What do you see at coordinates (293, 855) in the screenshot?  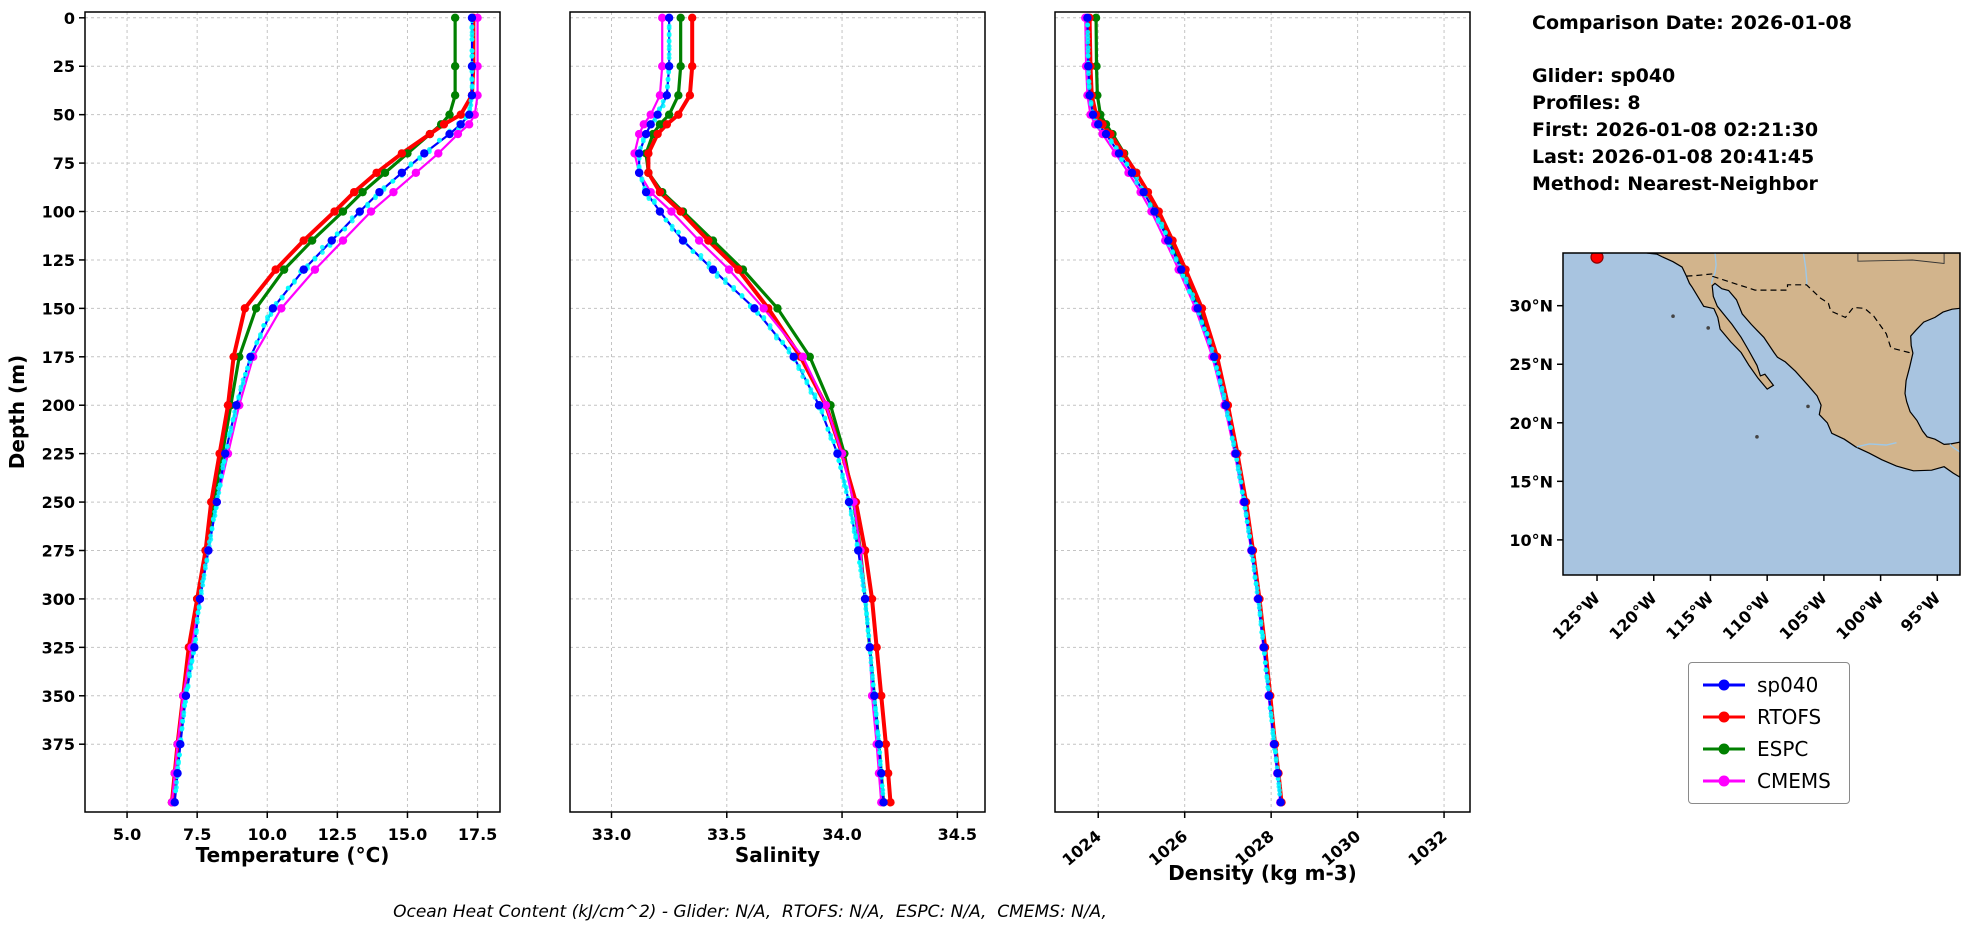 I see `x-axis-label: Temperature (°C)` at bounding box center [293, 855].